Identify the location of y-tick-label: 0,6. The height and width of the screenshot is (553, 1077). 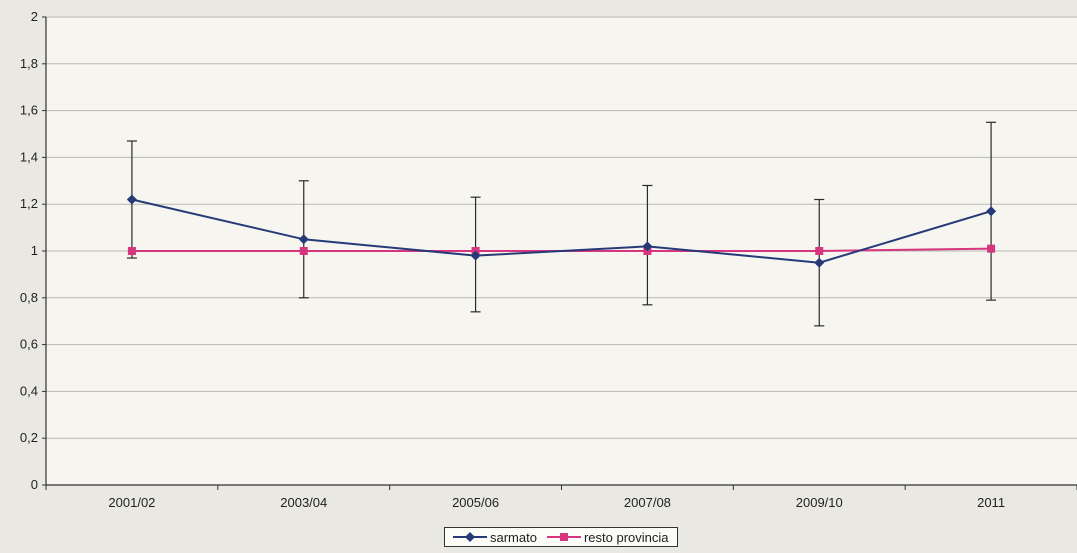
(29, 344).